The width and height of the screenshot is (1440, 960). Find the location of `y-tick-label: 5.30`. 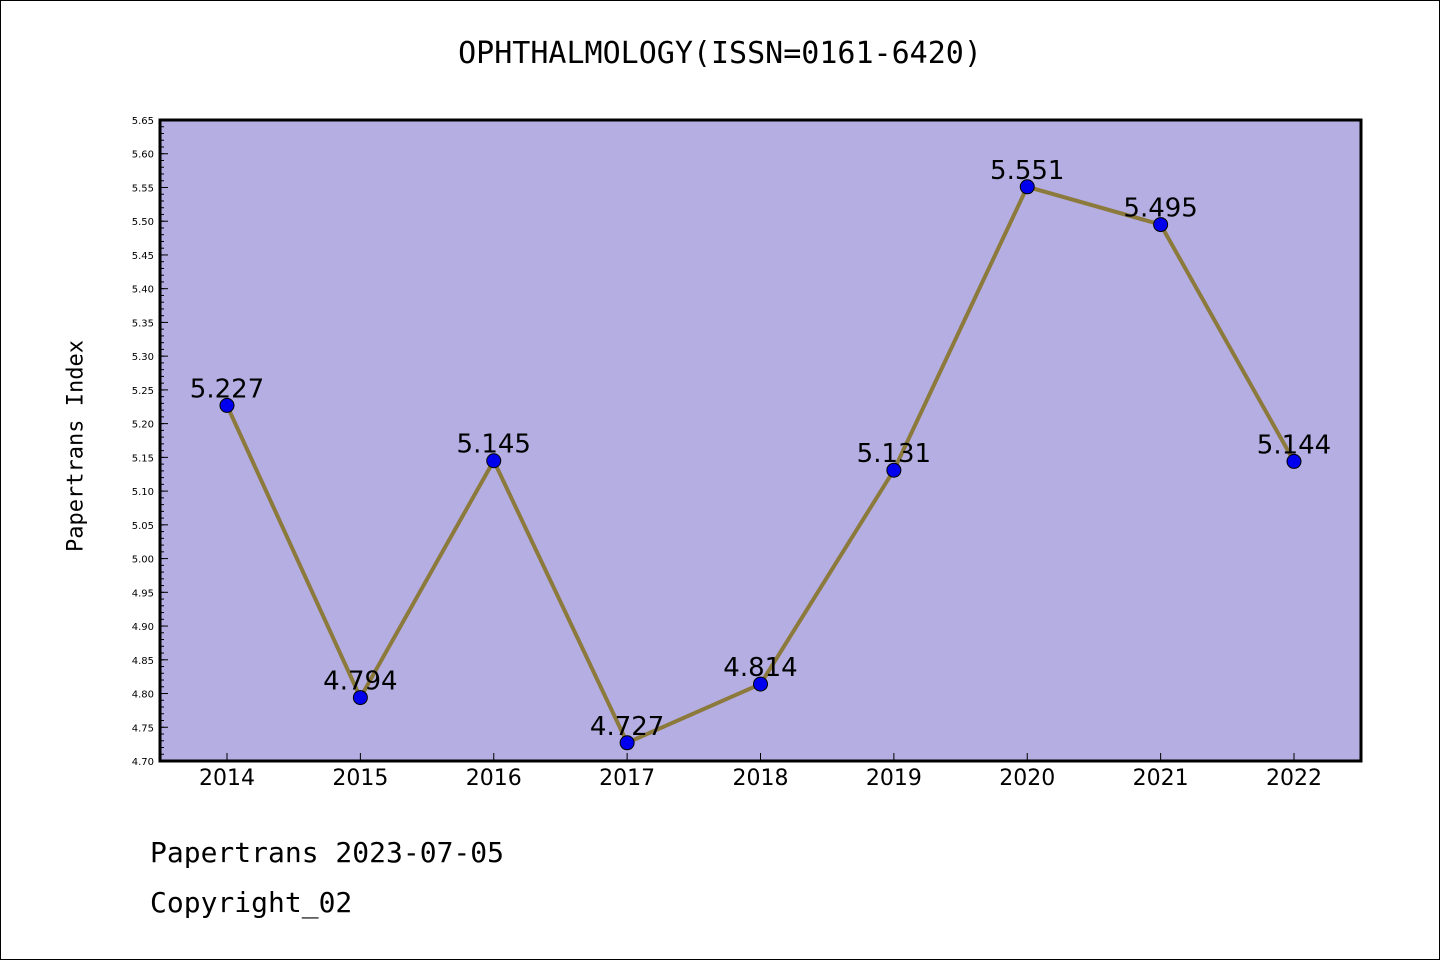

y-tick-label: 5.30 is located at coordinates (143, 357).